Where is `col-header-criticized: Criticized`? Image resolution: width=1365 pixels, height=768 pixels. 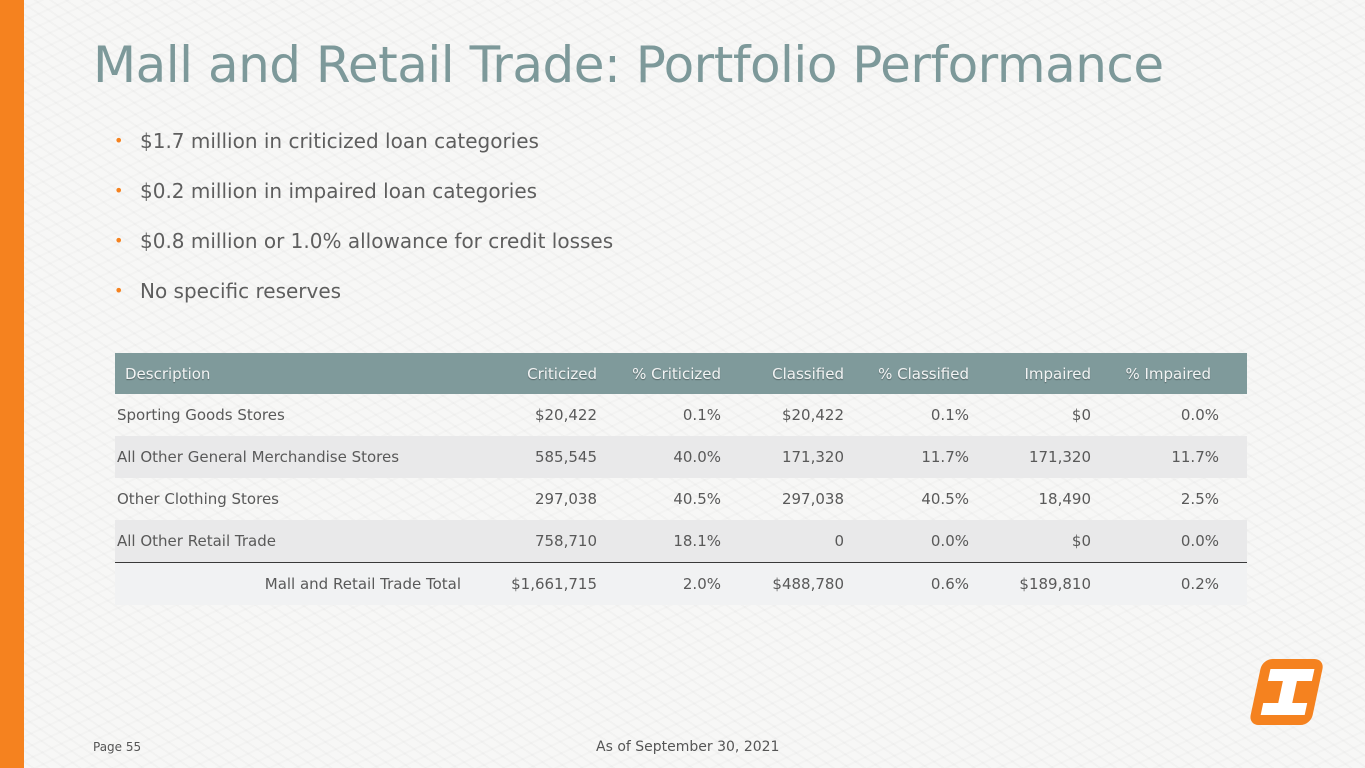
col-header-criticized: Criticized is located at coordinates (545, 373).